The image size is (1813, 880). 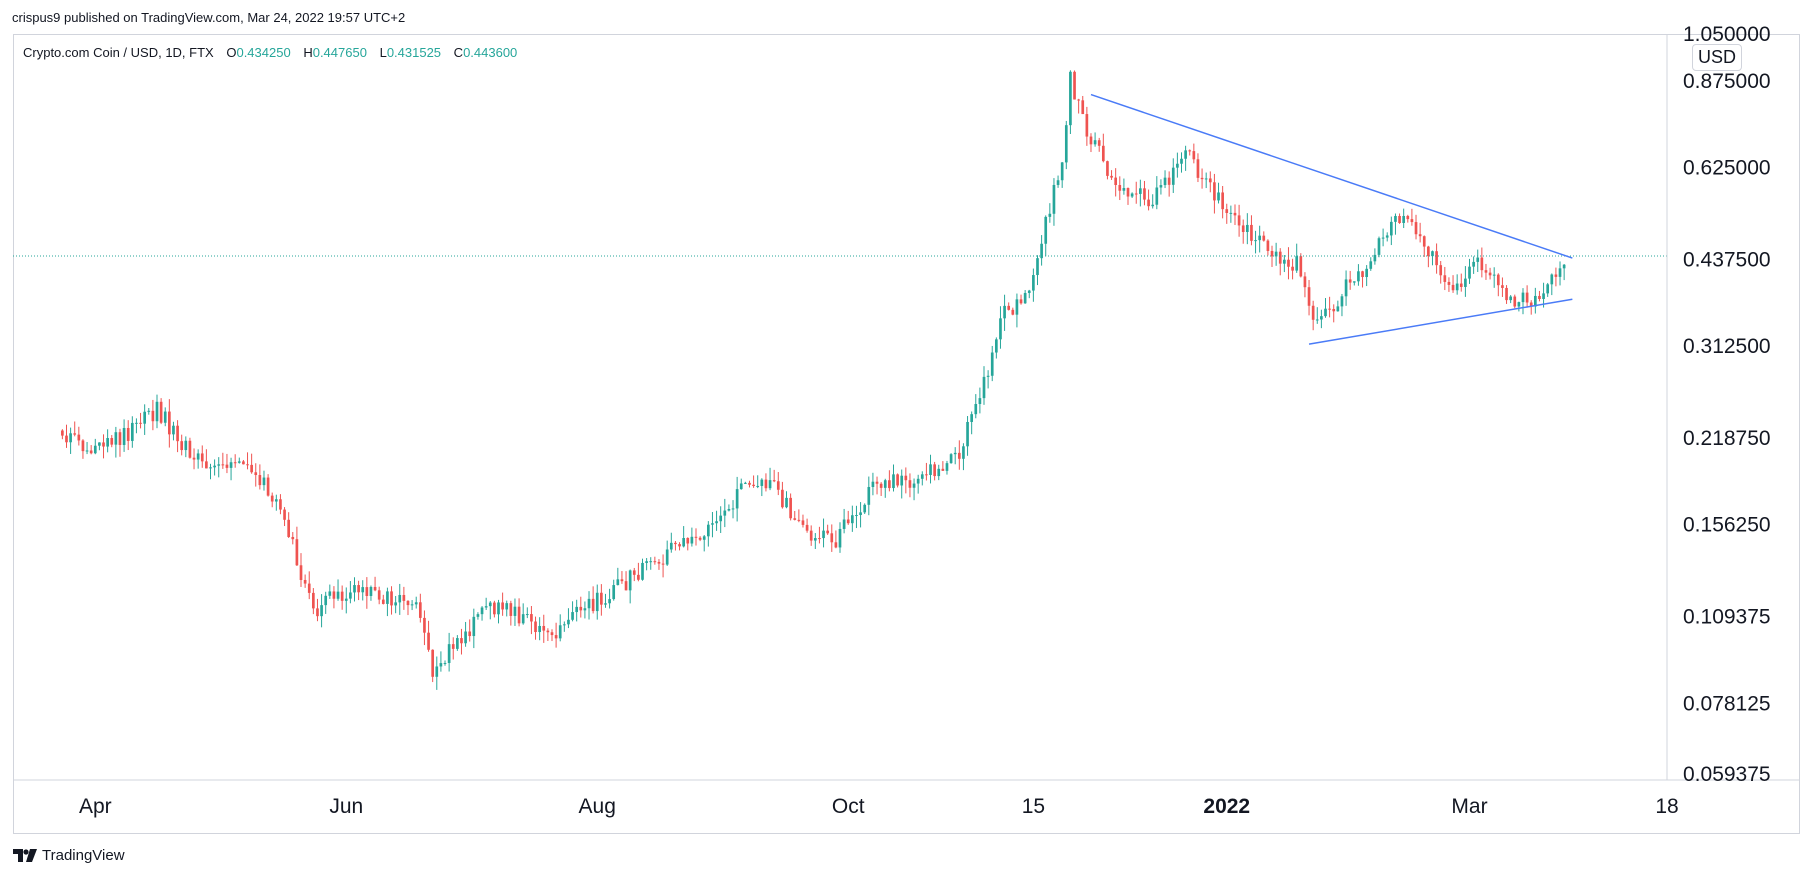 What do you see at coordinates (69, 855) in the screenshot?
I see `tradingview-logo: TradingView` at bounding box center [69, 855].